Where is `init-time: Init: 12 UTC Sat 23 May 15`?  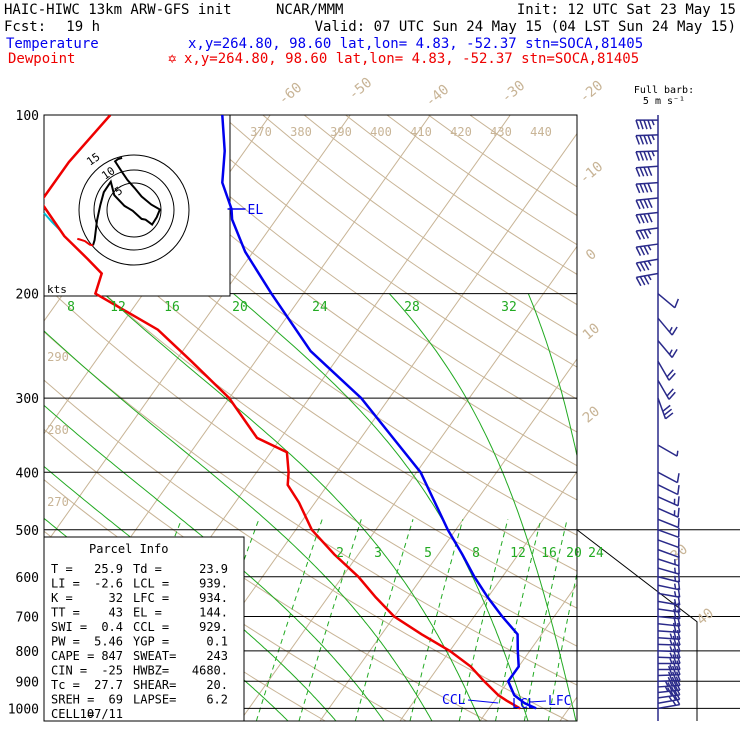 init-time: Init: 12 UTC Sat 23 May 15 is located at coordinates (626, 10).